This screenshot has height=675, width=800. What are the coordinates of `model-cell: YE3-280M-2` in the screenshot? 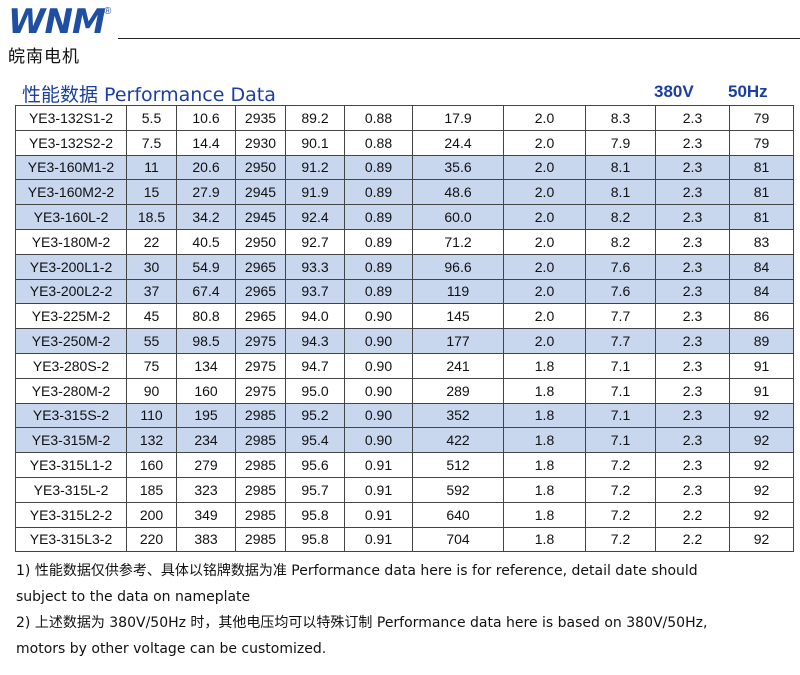 It's located at (71, 390).